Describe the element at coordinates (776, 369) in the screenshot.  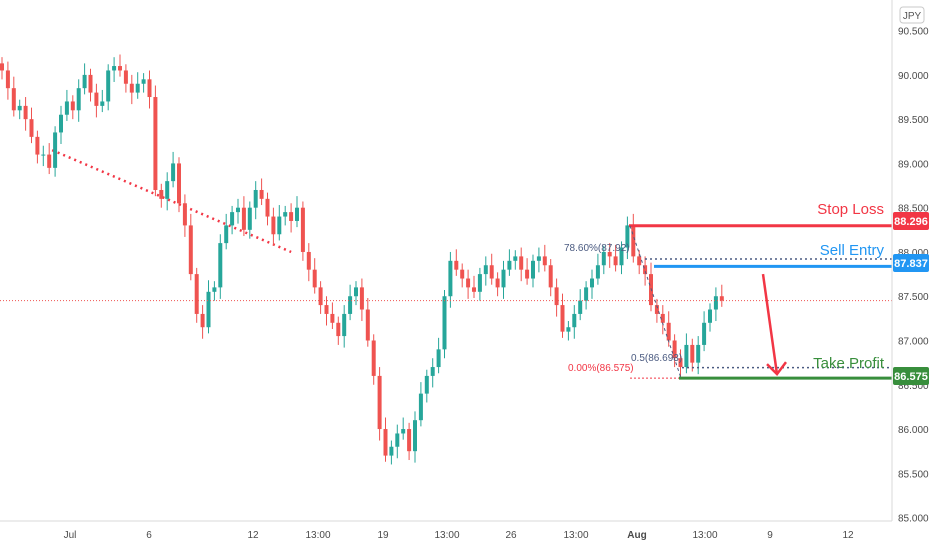
I see `forecast-arrow-head` at that location.